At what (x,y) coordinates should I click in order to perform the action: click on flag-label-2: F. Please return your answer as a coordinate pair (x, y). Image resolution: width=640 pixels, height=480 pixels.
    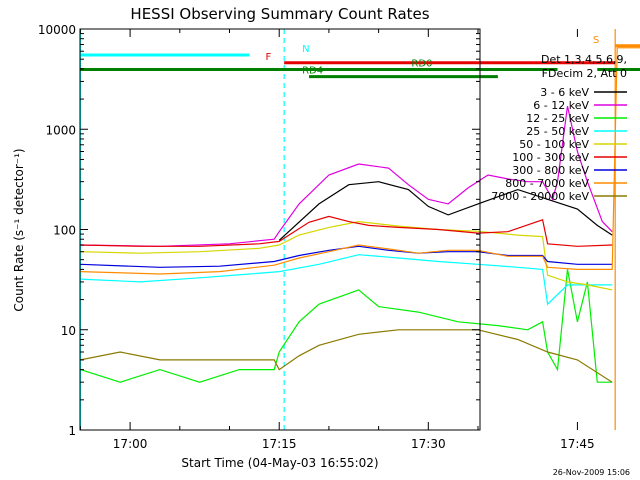
    Looking at the image, I should click on (268, 57).